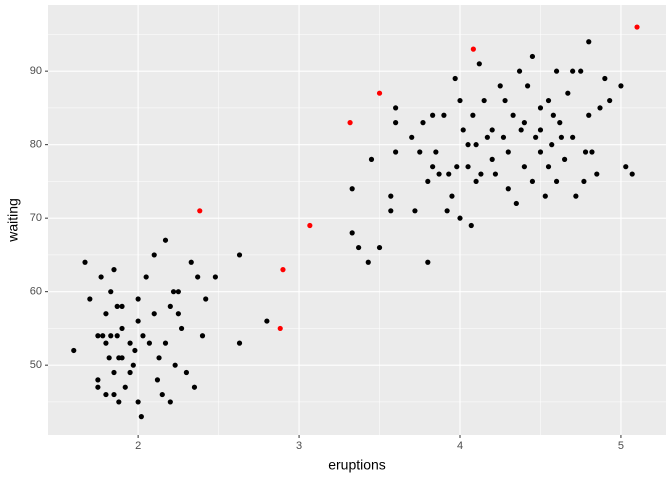  Describe the element at coordinates (460, 446) in the screenshot. I see `x-tick-label: 4` at that location.